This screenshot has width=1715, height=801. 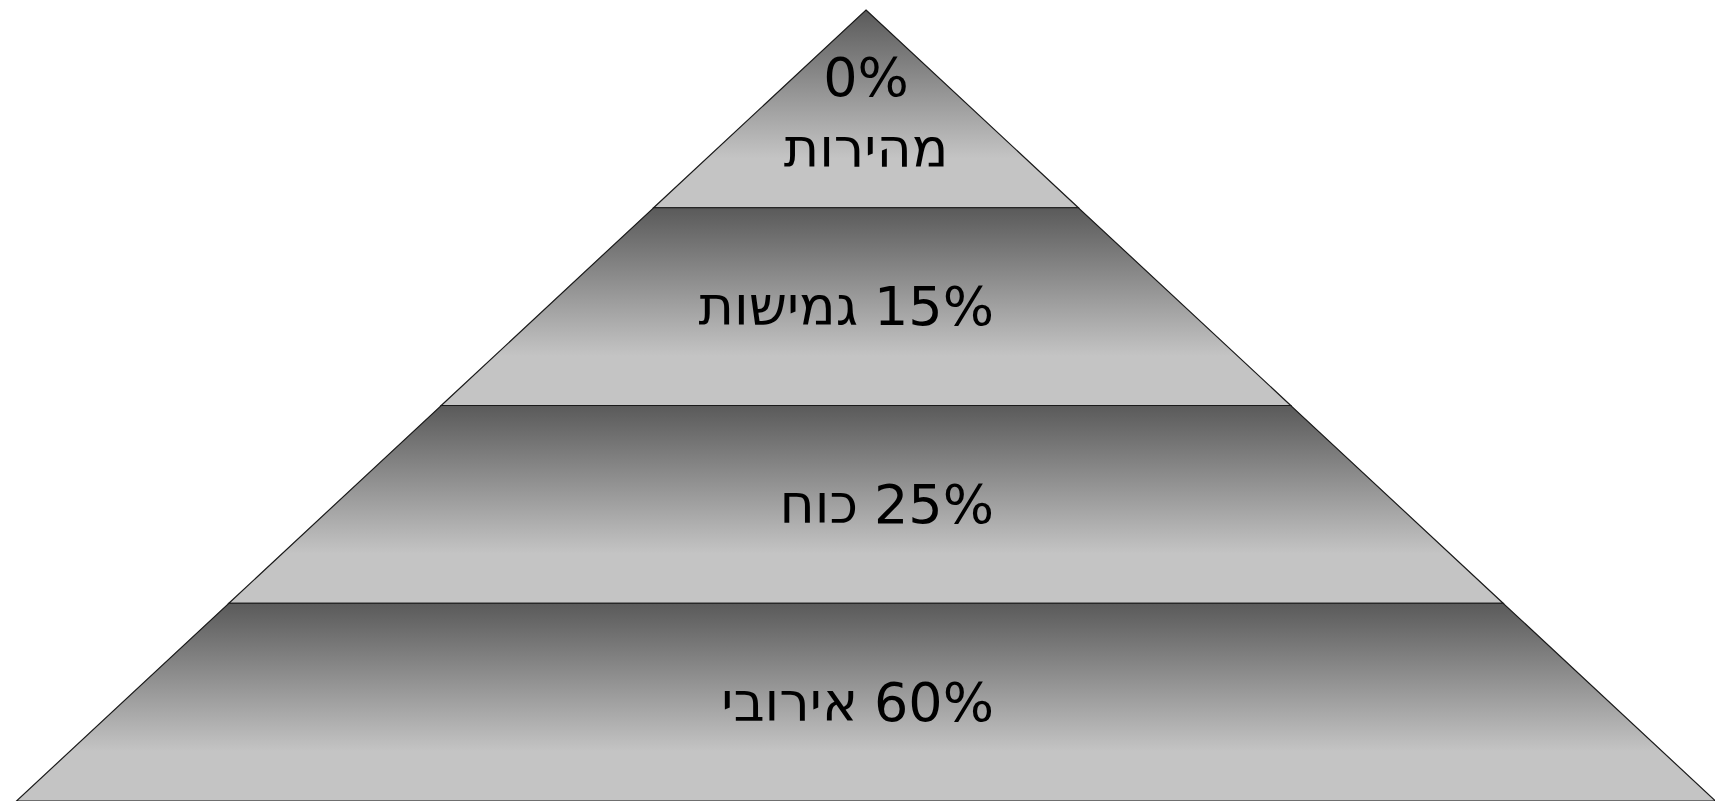 What do you see at coordinates (866, 77) in the screenshot?
I see `data-label: 0%` at bounding box center [866, 77].